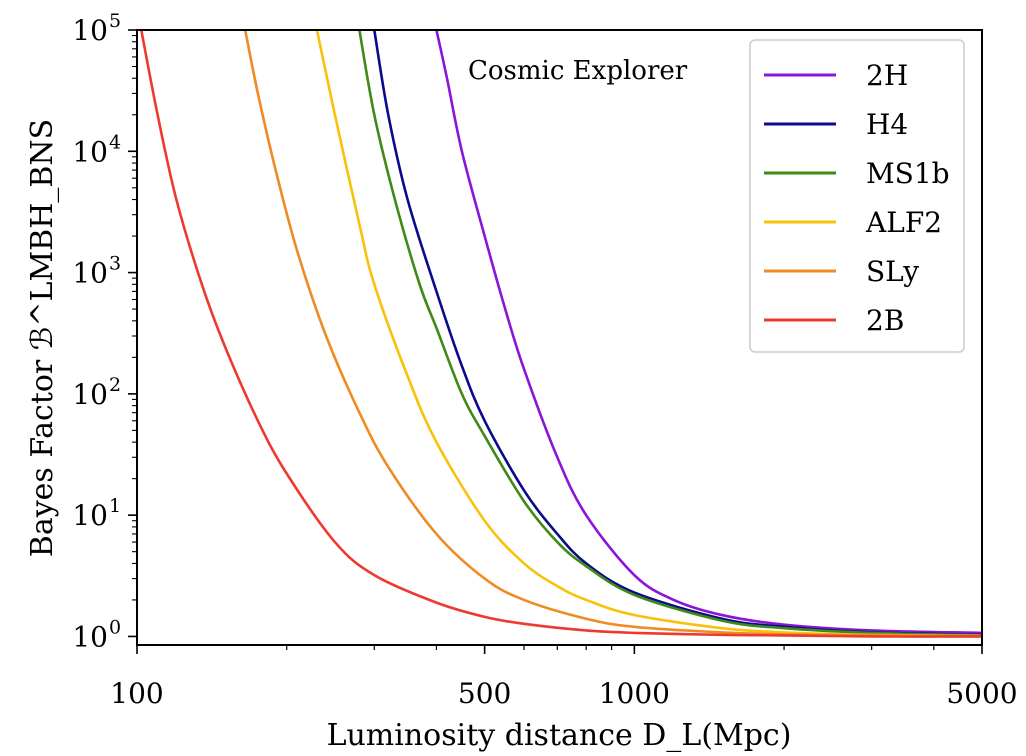 This screenshot has height=756, width=1026. Describe the element at coordinates (115, 142) in the screenshot. I see `y-tick-exponent: 4` at that location.